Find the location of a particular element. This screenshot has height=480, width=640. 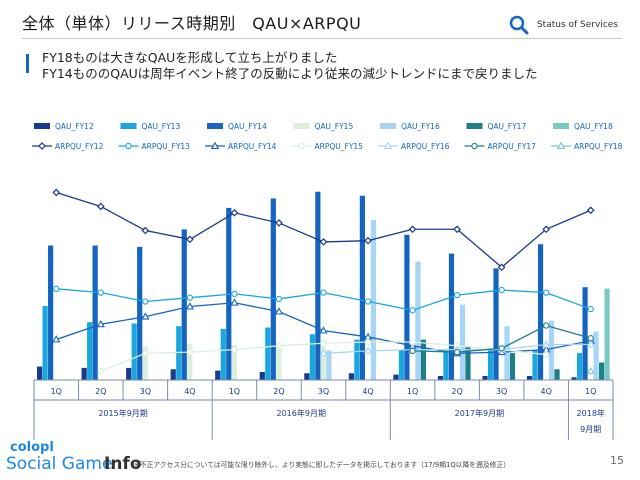

logo-text-social-game: Social Game is located at coordinates (59, 464).